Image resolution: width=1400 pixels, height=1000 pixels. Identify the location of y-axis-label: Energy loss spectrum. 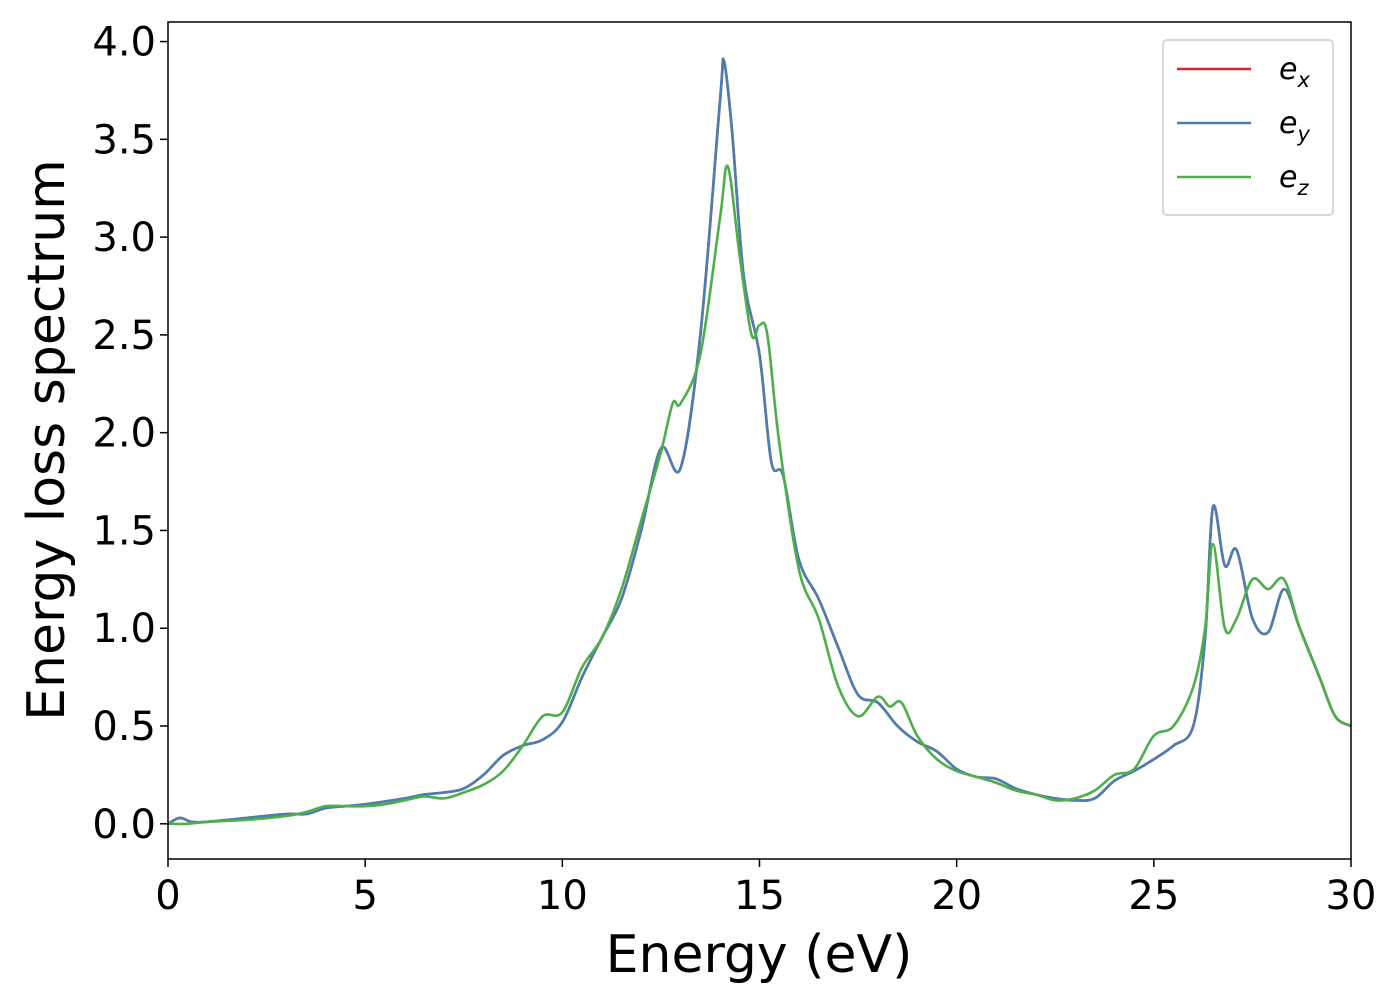
(47, 440).